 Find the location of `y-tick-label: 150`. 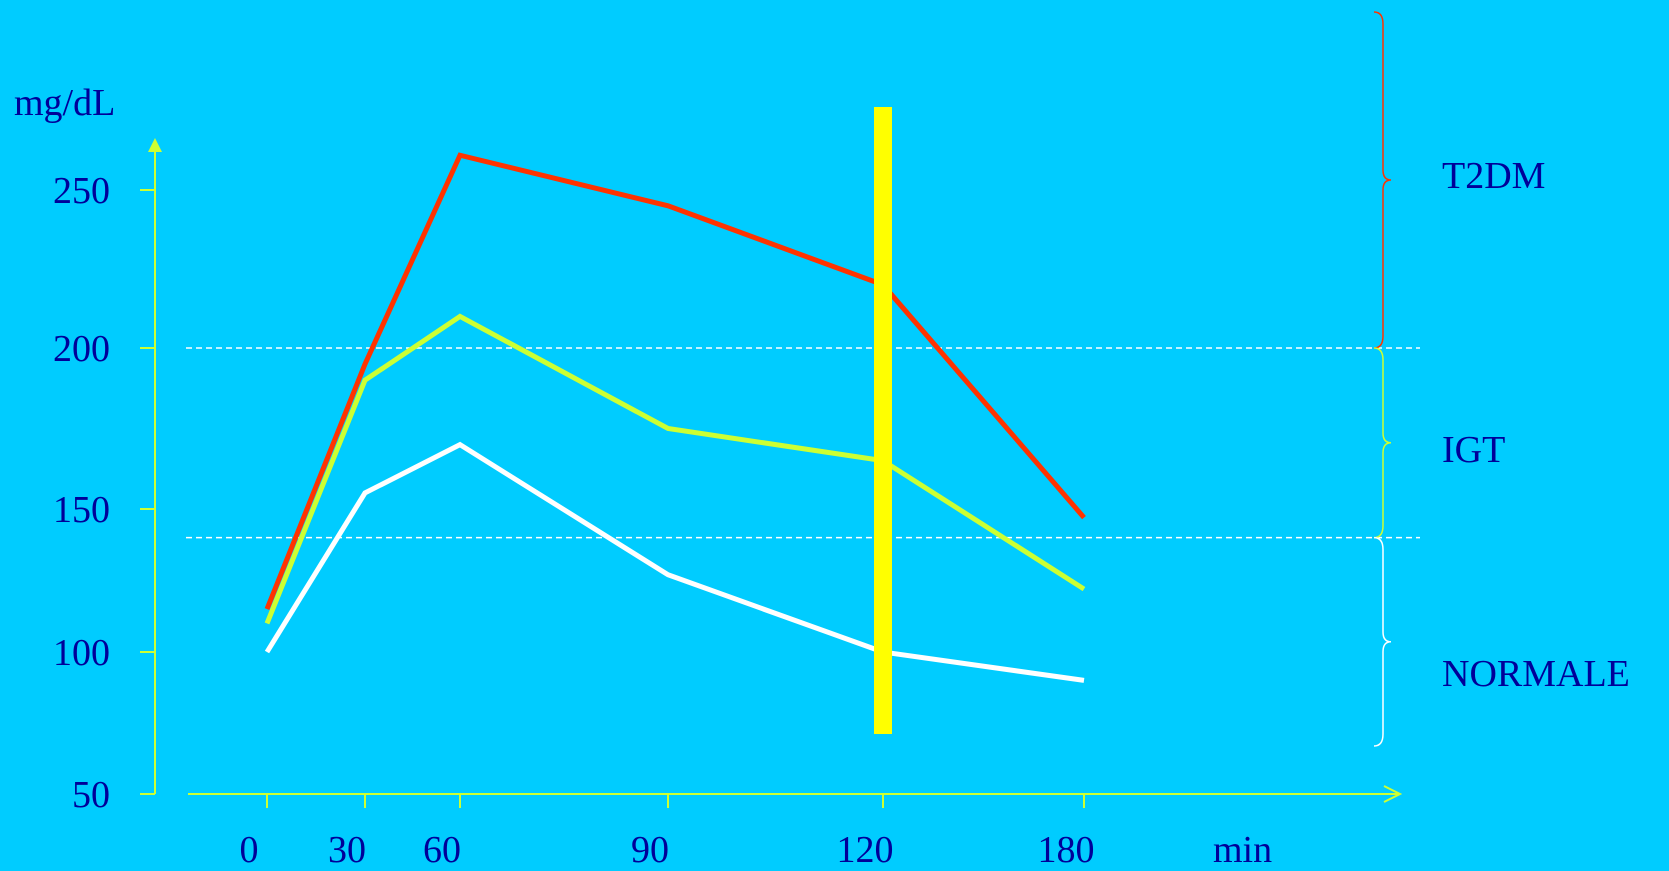

y-tick-label: 150 is located at coordinates (81, 510).